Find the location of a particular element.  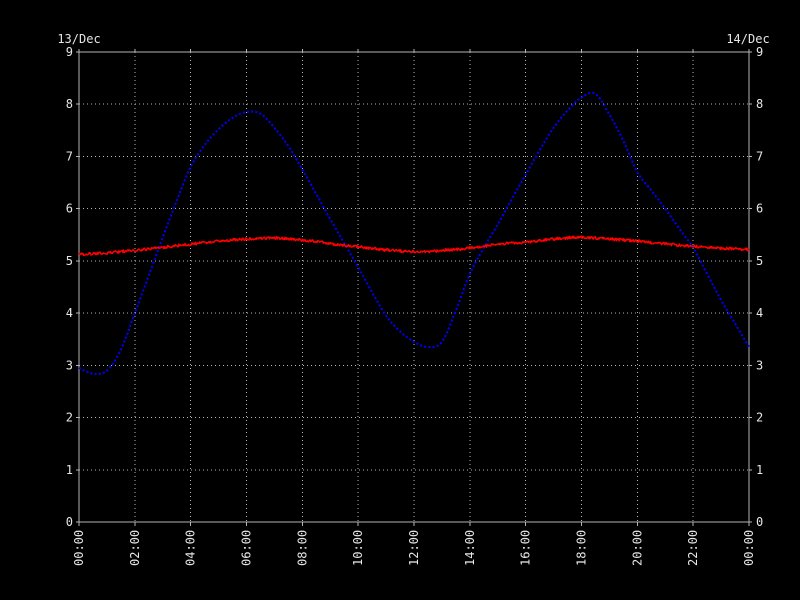

y-tick-label-left: 0 is located at coordinates (69, 522).